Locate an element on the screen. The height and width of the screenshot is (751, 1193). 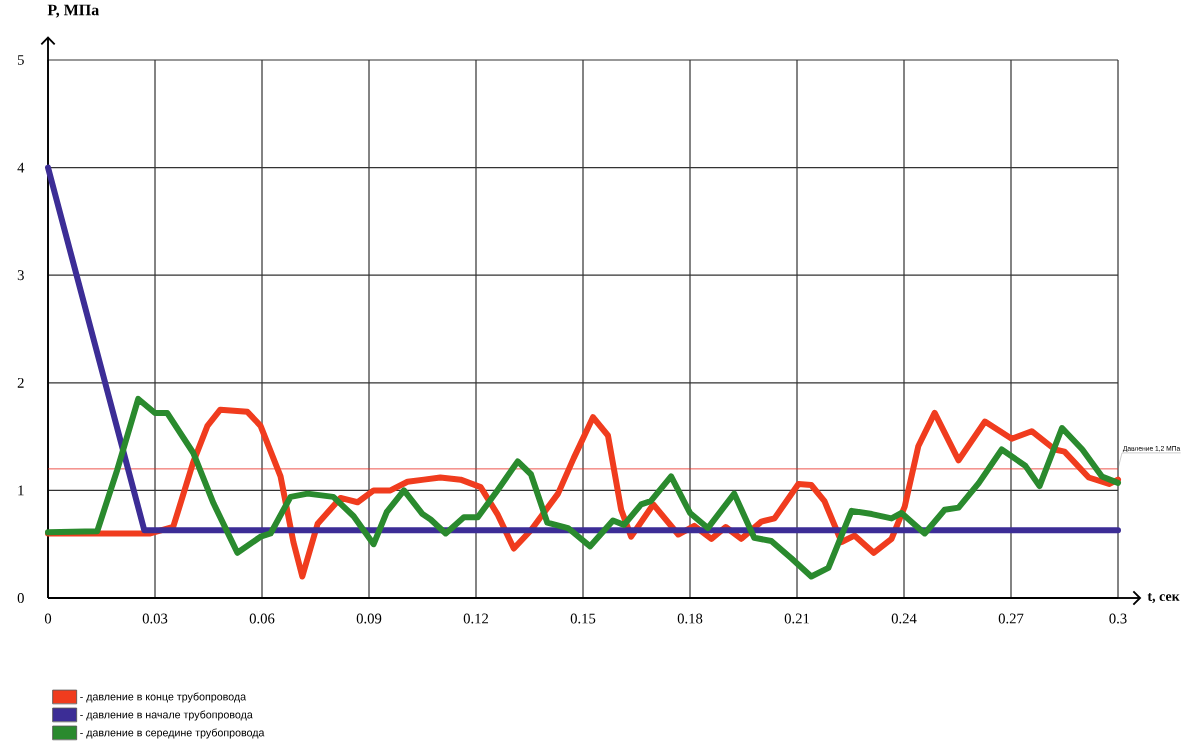
x-tick-label: 0.21 is located at coordinates (796, 618).